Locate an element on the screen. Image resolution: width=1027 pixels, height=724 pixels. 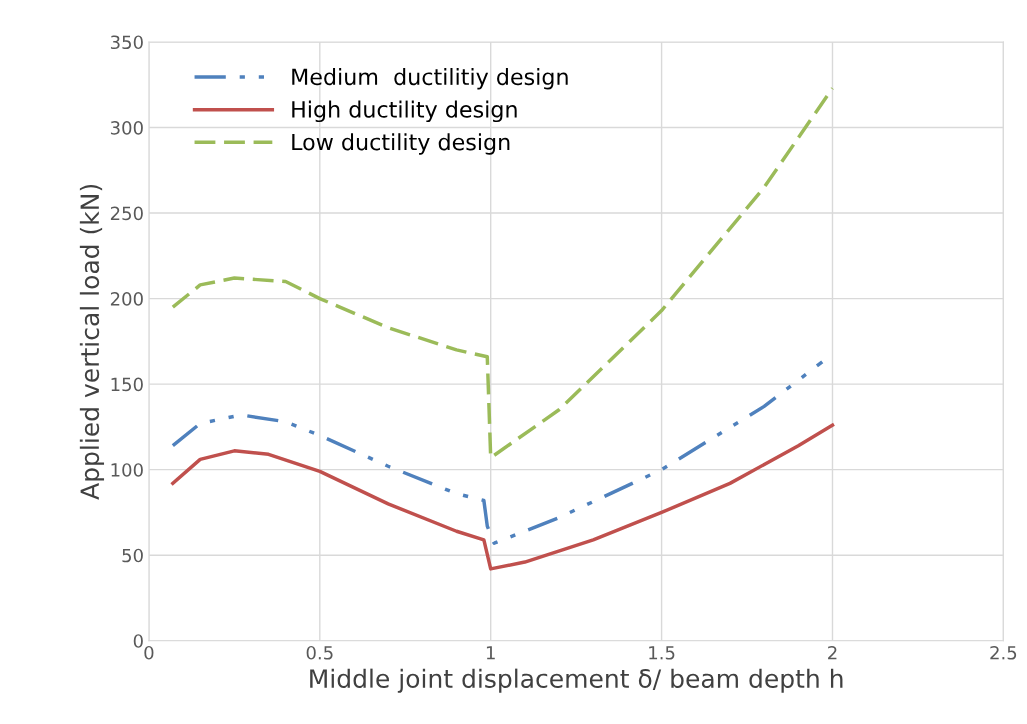
y-tick-label: 200 is located at coordinates (126, 299).